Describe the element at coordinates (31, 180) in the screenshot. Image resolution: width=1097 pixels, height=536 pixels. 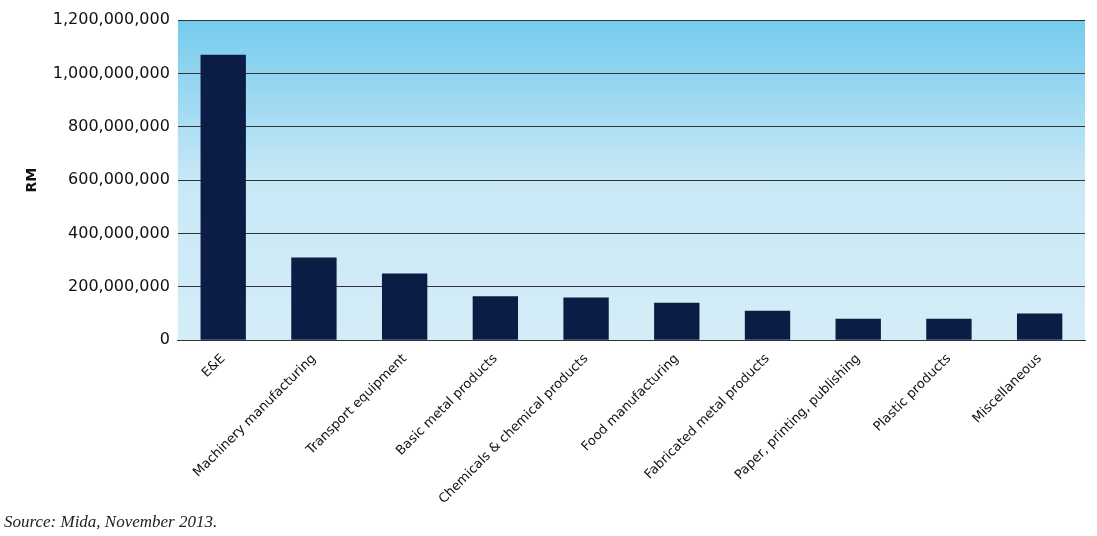
I see `y-axis-title: RM` at that location.